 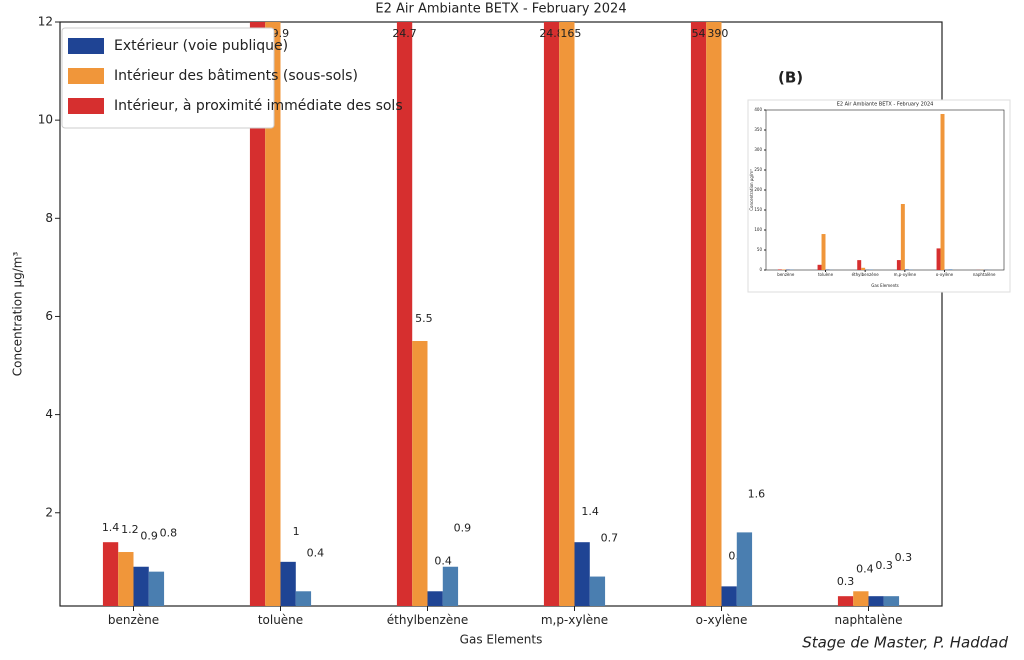 What do you see at coordinates (885, 105) in the screenshot?
I see `inset-title: E2 Air Ambiante BETX - February 2024` at bounding box center [885, 105].